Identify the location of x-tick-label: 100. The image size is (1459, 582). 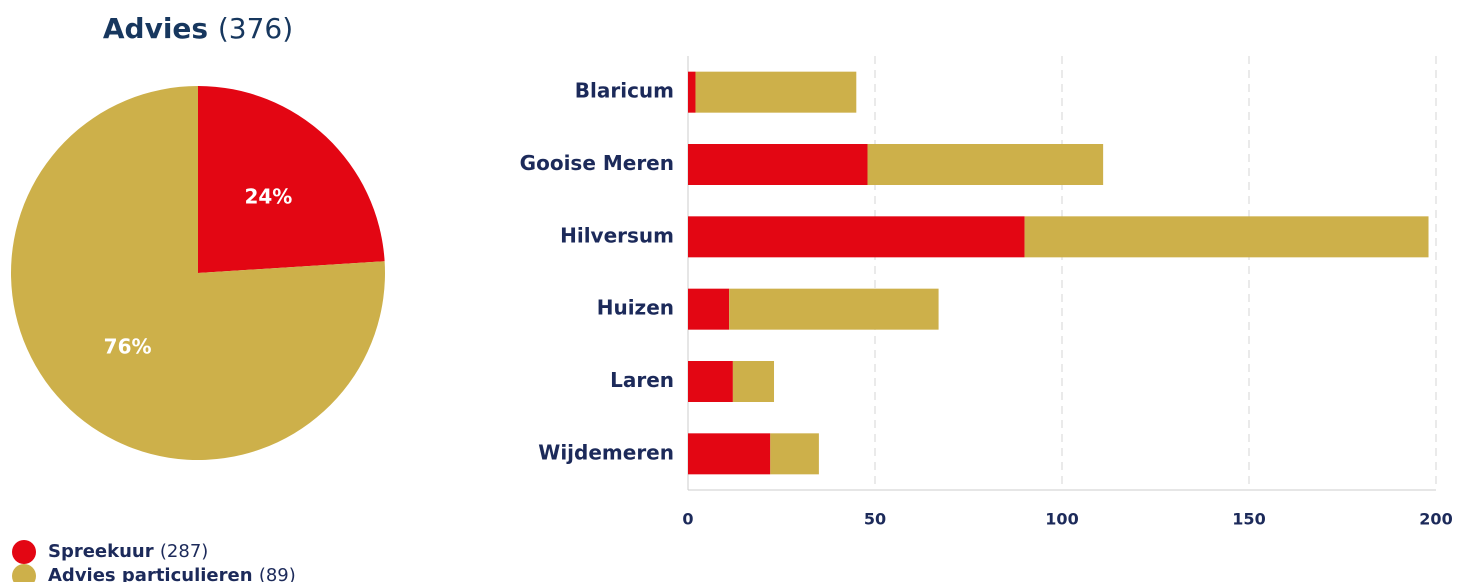
(1061, 519).